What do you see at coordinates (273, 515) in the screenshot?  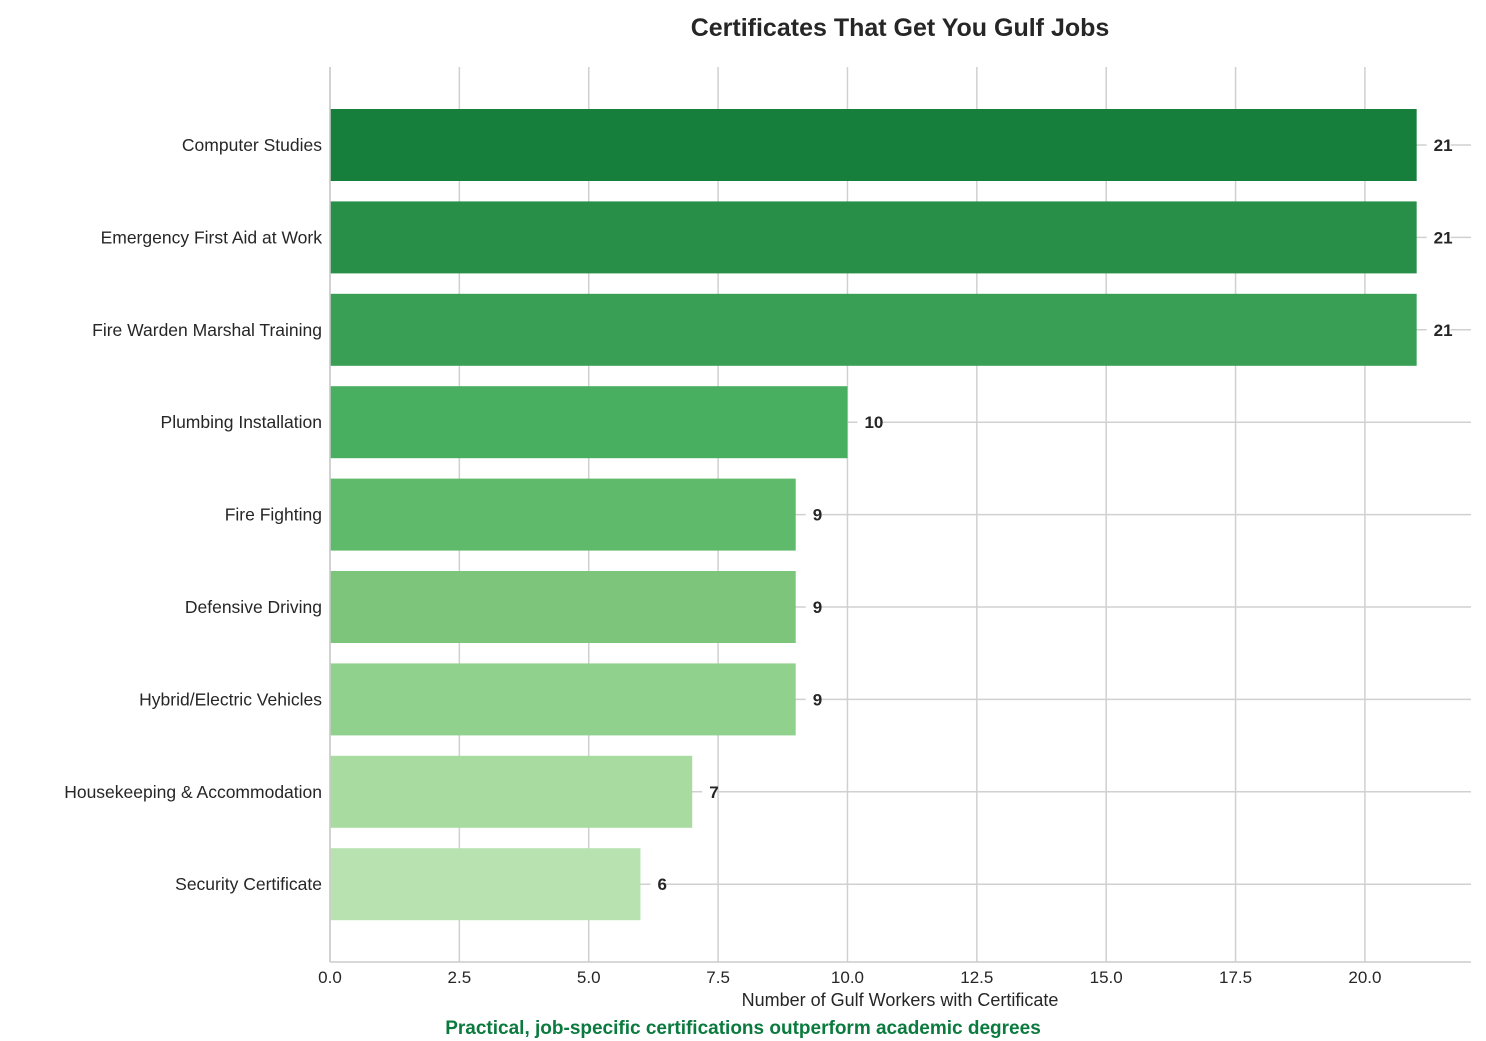 I see `y-tick-label: Fire Fighting` at bounding box center [273, 515].